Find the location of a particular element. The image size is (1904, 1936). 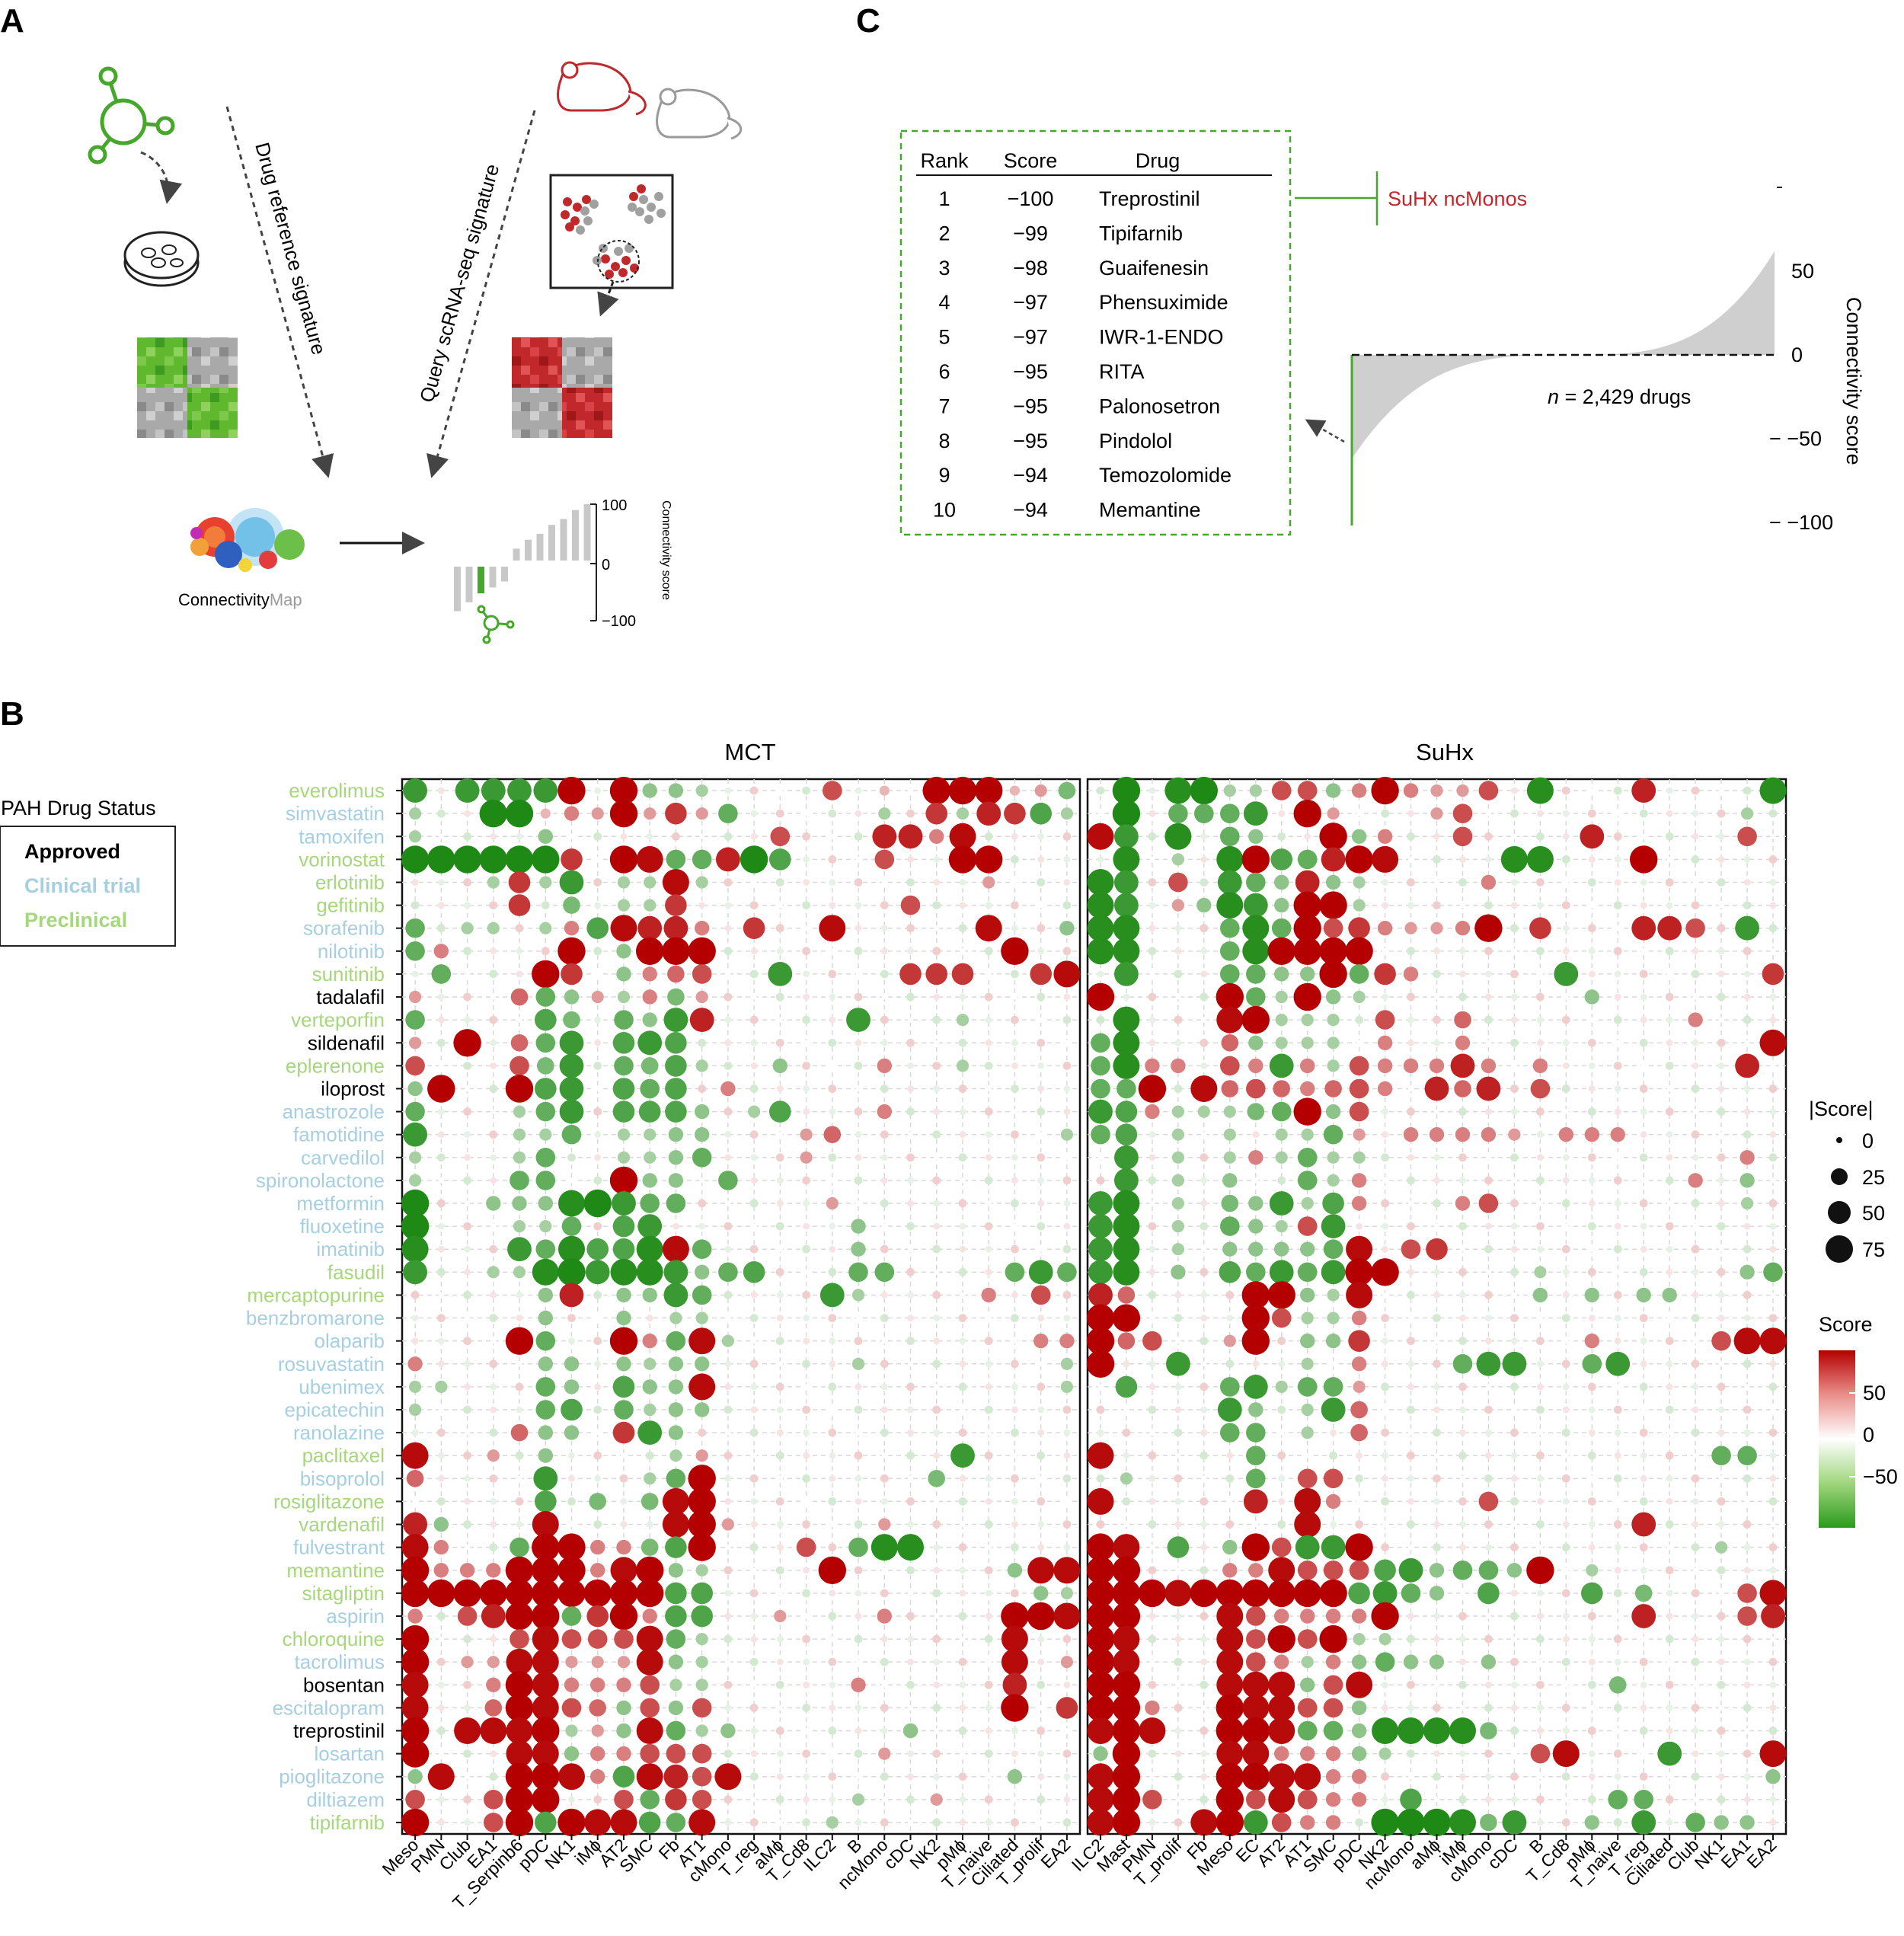

dot-mct-rosuvastatin-NK1 is located at coordinates (572, 1364).